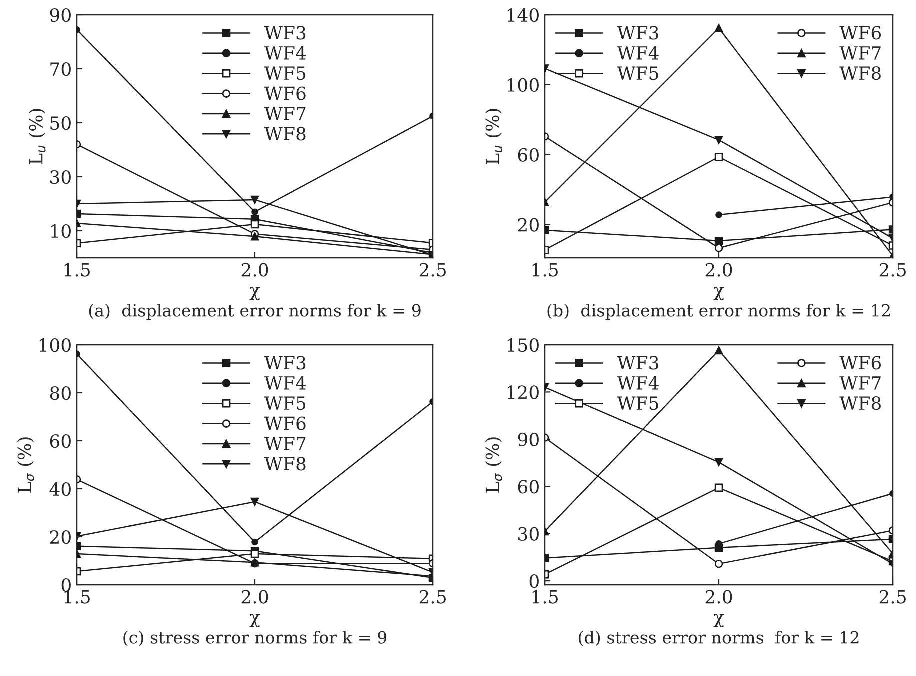 The height and width of the screenshot is (676, 916). Describe the element at coordinates (60, 69) in the screenshot. I see `y-tick-label: 70` at that location.